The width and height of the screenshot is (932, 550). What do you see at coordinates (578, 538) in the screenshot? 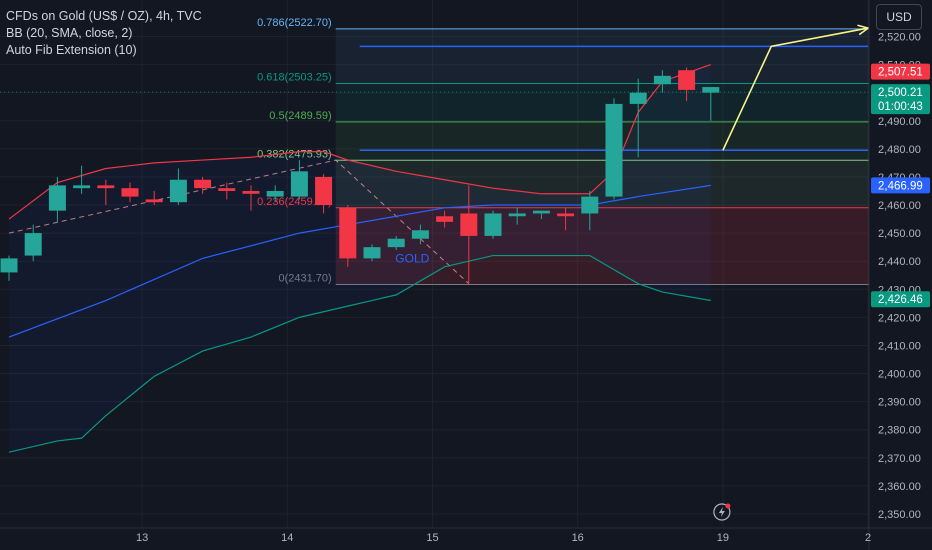
I see `x-tick-3: 16` at bounding box center [578, 538].